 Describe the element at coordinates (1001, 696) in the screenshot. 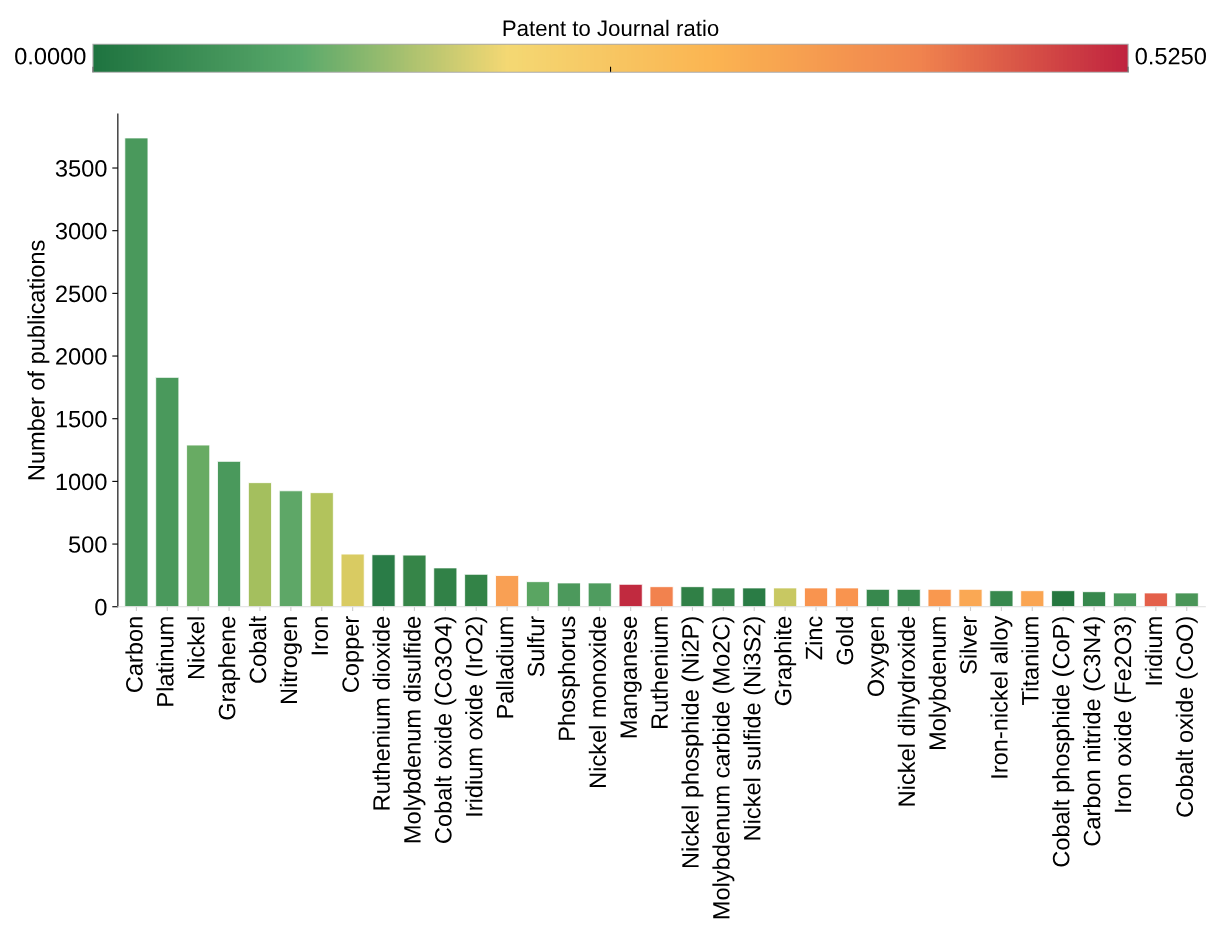

I see `x-tick-label: Iron-nickel alloy` at that location.